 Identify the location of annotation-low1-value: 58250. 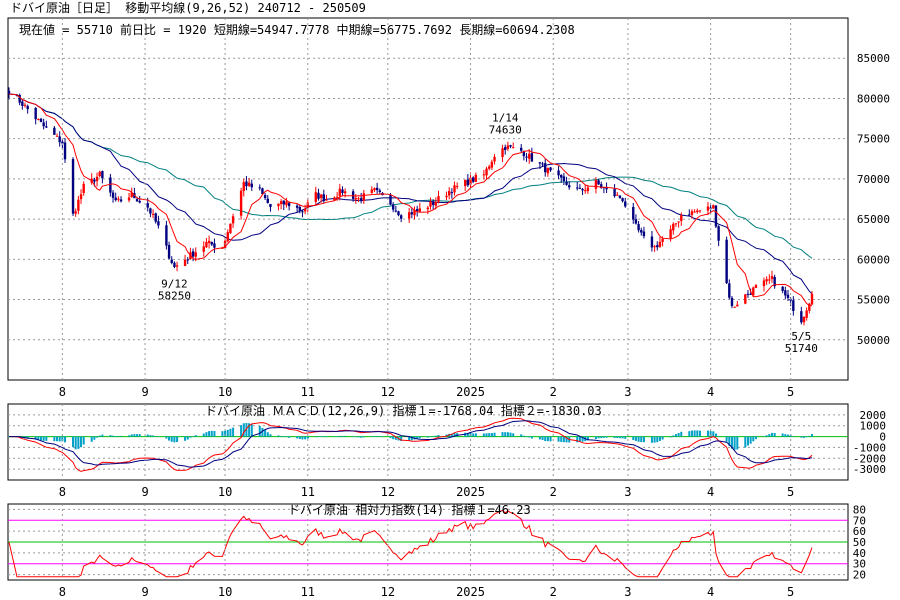
(174, 295).